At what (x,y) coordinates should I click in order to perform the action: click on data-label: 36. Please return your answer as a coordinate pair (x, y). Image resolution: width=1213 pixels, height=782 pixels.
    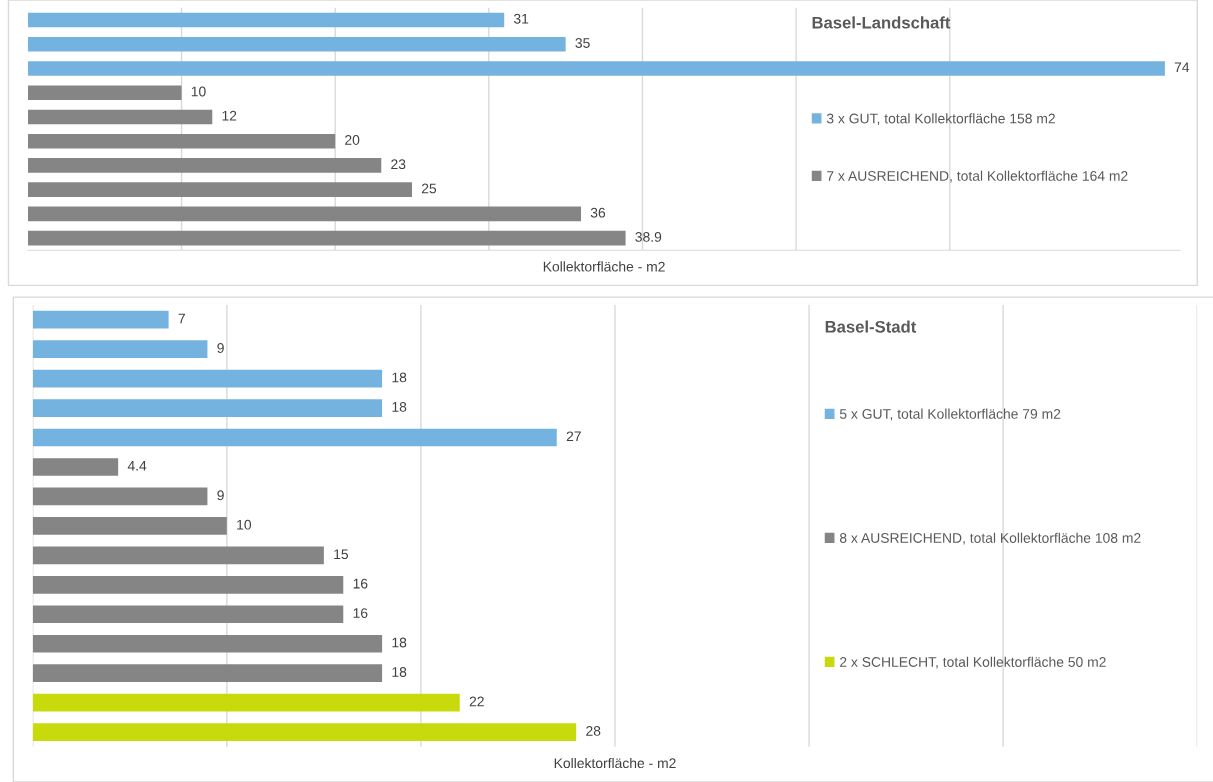
    Looking at the image, I should click on (598, 212).